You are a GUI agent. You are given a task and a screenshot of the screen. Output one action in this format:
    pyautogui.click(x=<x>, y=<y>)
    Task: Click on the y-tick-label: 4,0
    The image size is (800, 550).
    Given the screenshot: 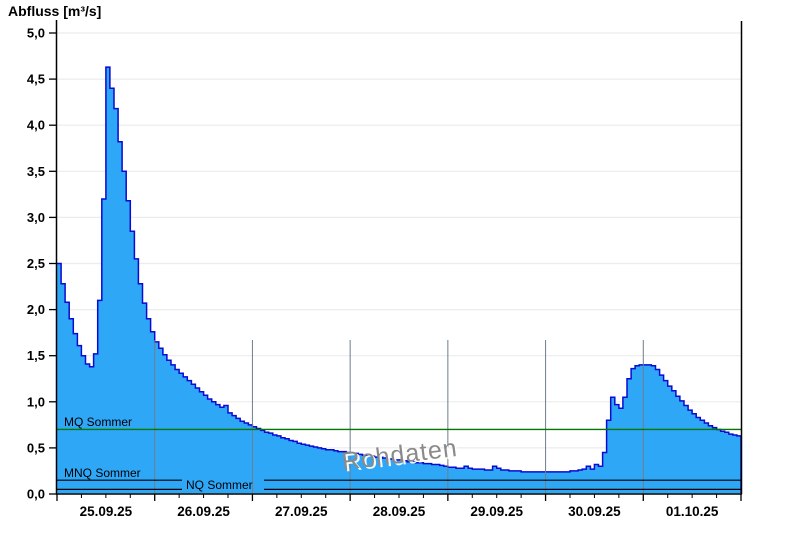 What is the action you would take?
    pyautogui.click(x=36, y=125)
    